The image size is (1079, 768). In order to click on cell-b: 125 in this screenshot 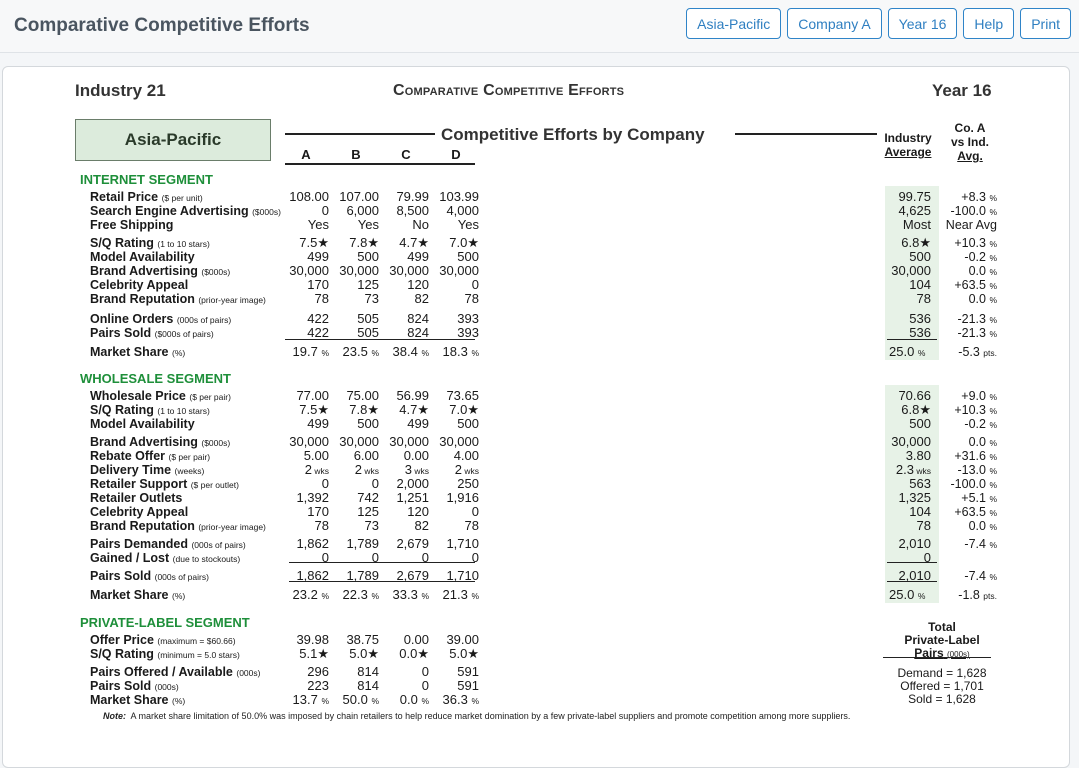, I will do `click(368, 284)`.